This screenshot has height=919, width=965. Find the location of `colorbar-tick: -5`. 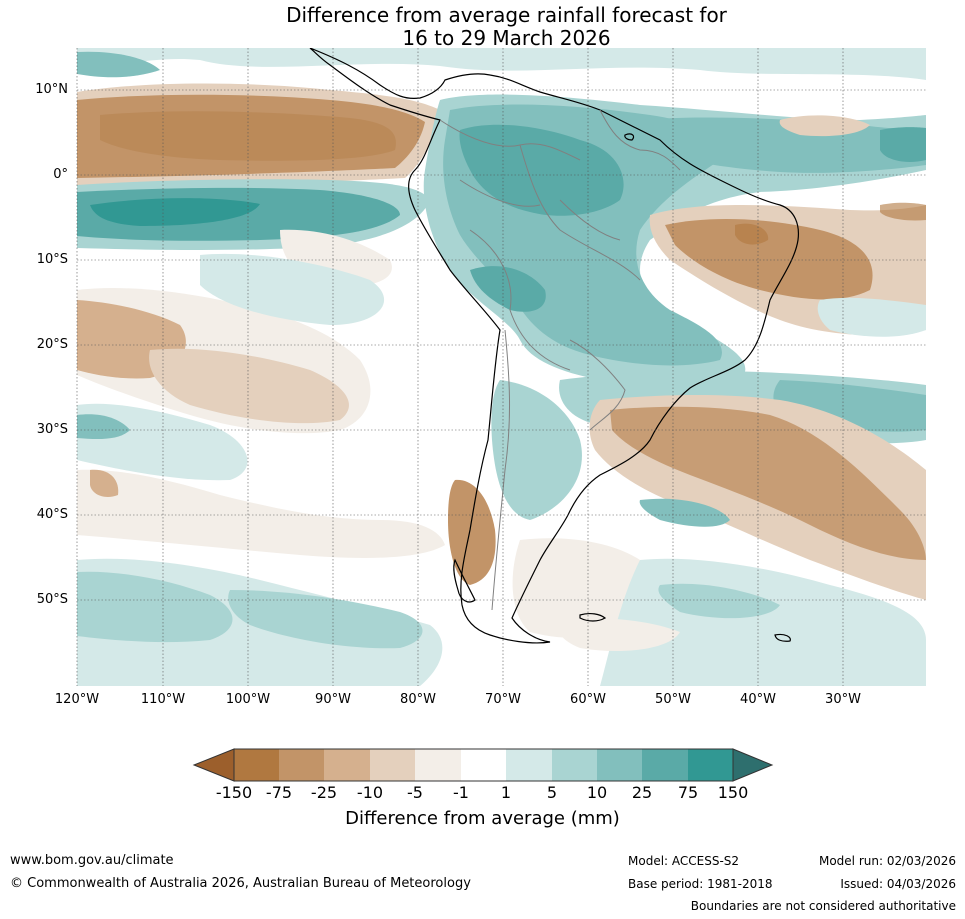

colorbar-tick: -5 is located at coordinates (415, 792).